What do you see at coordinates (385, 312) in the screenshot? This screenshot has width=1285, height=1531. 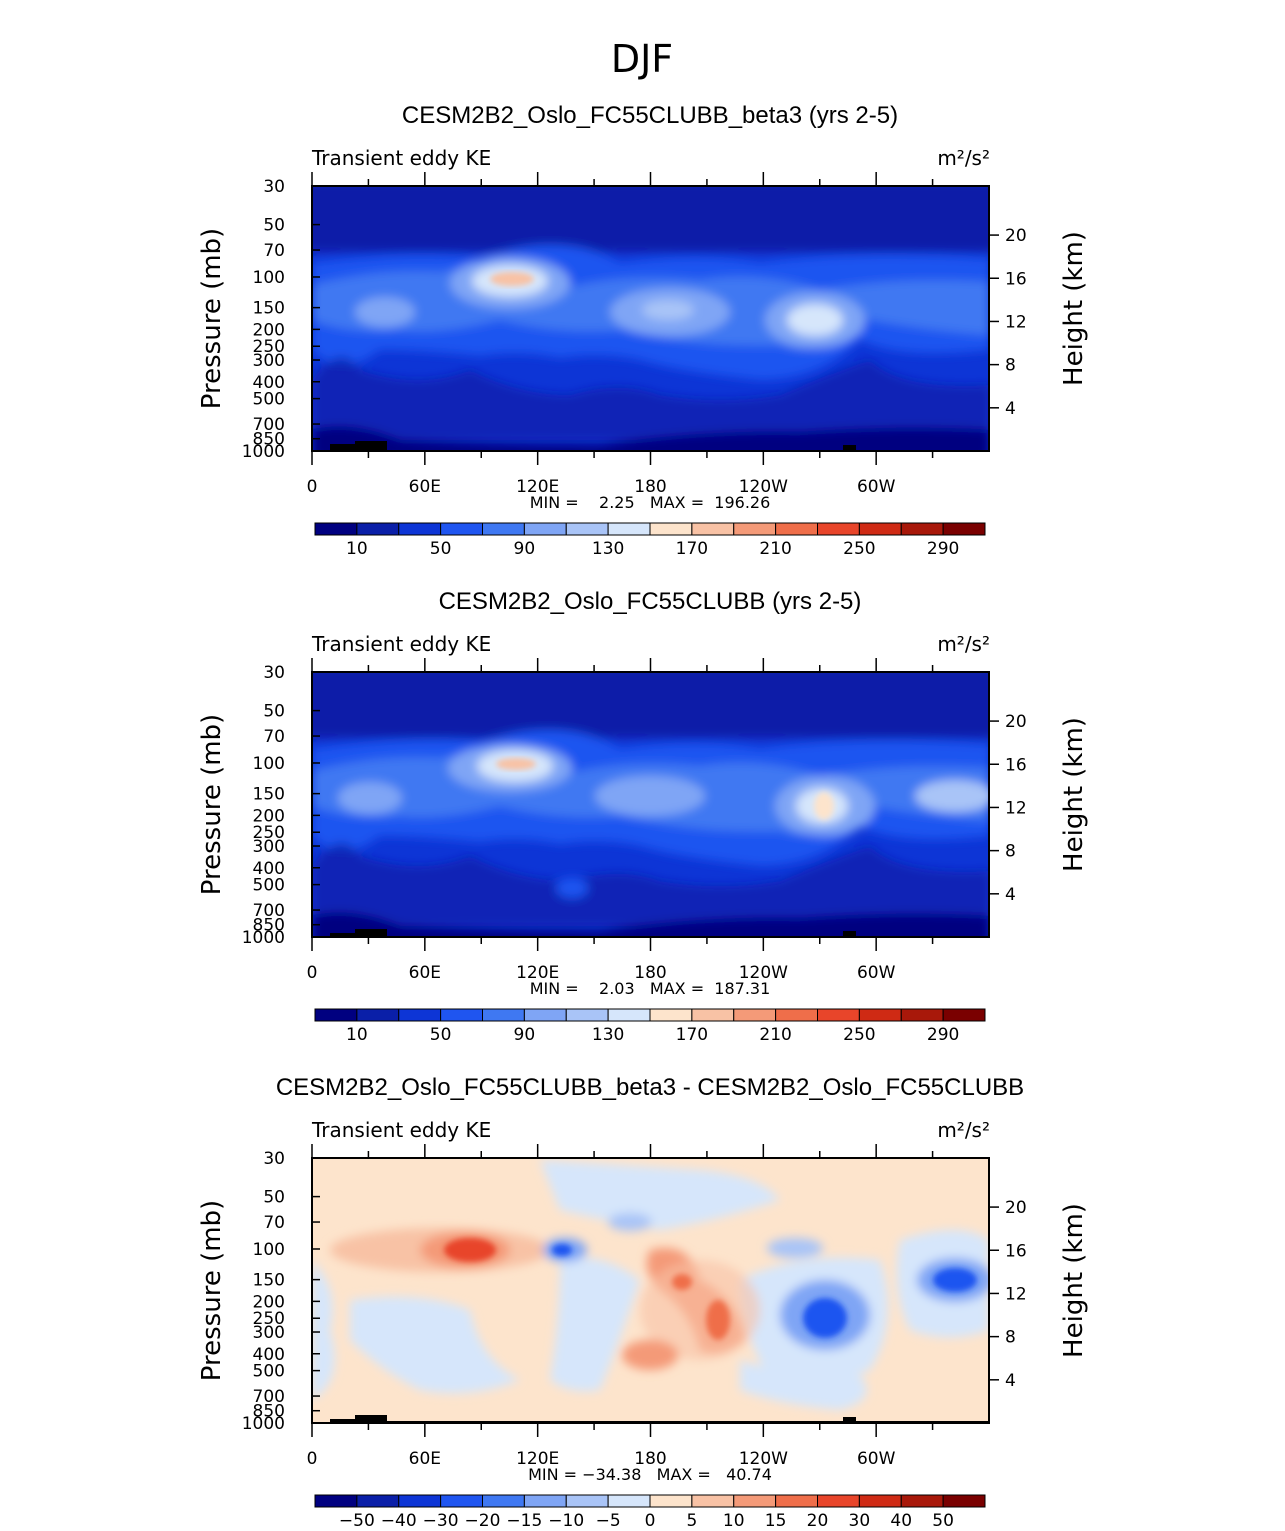 I see `panel-1-jet-left` at bounding box center [385, 312].